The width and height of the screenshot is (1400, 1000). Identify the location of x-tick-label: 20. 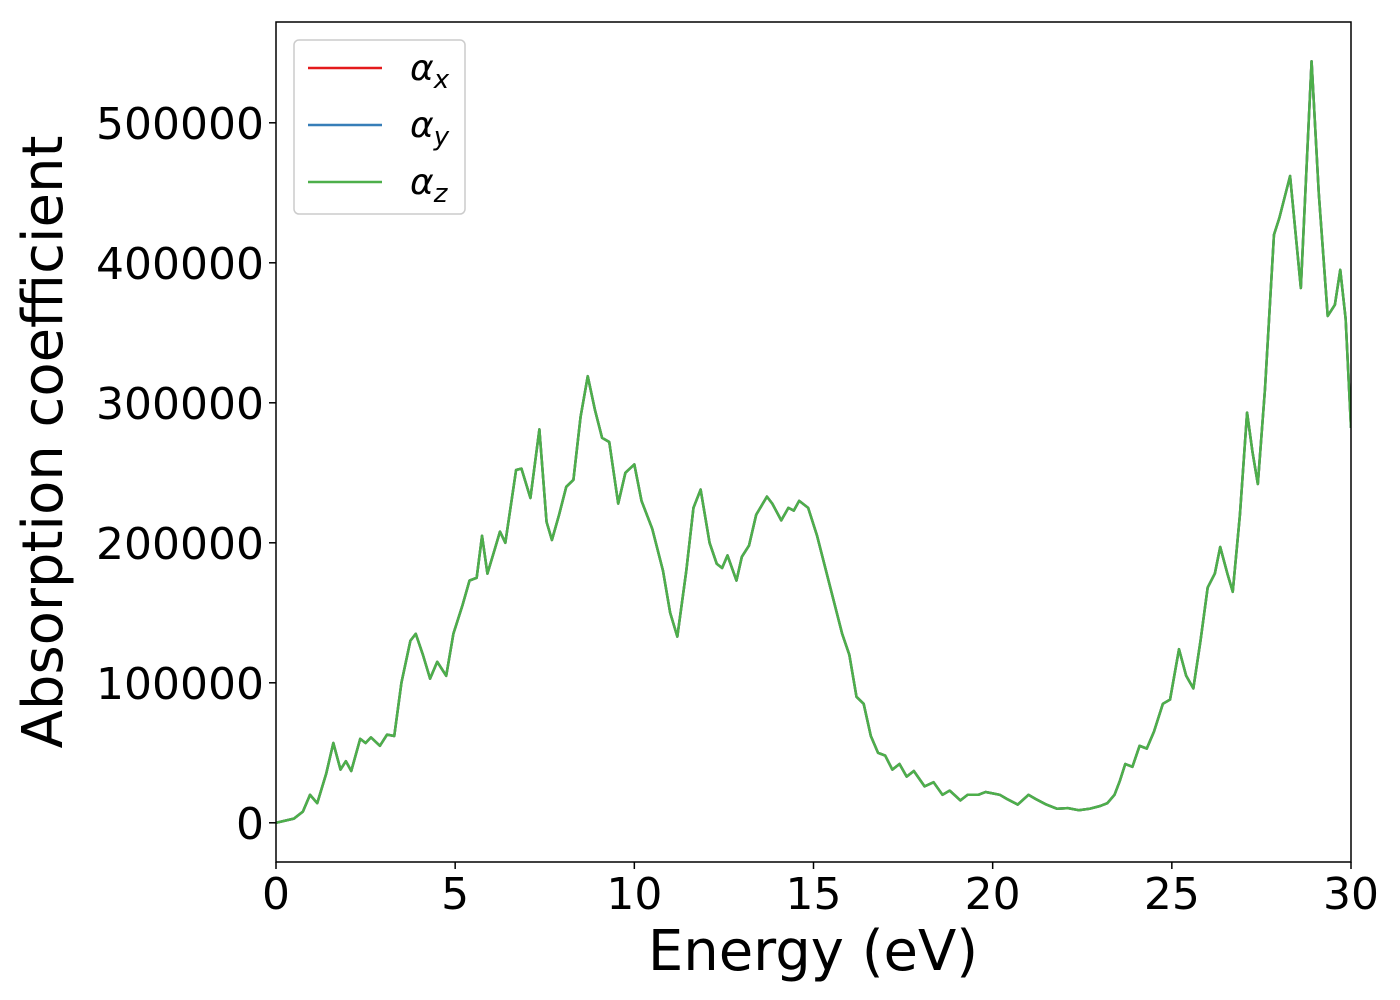
(993, 894).